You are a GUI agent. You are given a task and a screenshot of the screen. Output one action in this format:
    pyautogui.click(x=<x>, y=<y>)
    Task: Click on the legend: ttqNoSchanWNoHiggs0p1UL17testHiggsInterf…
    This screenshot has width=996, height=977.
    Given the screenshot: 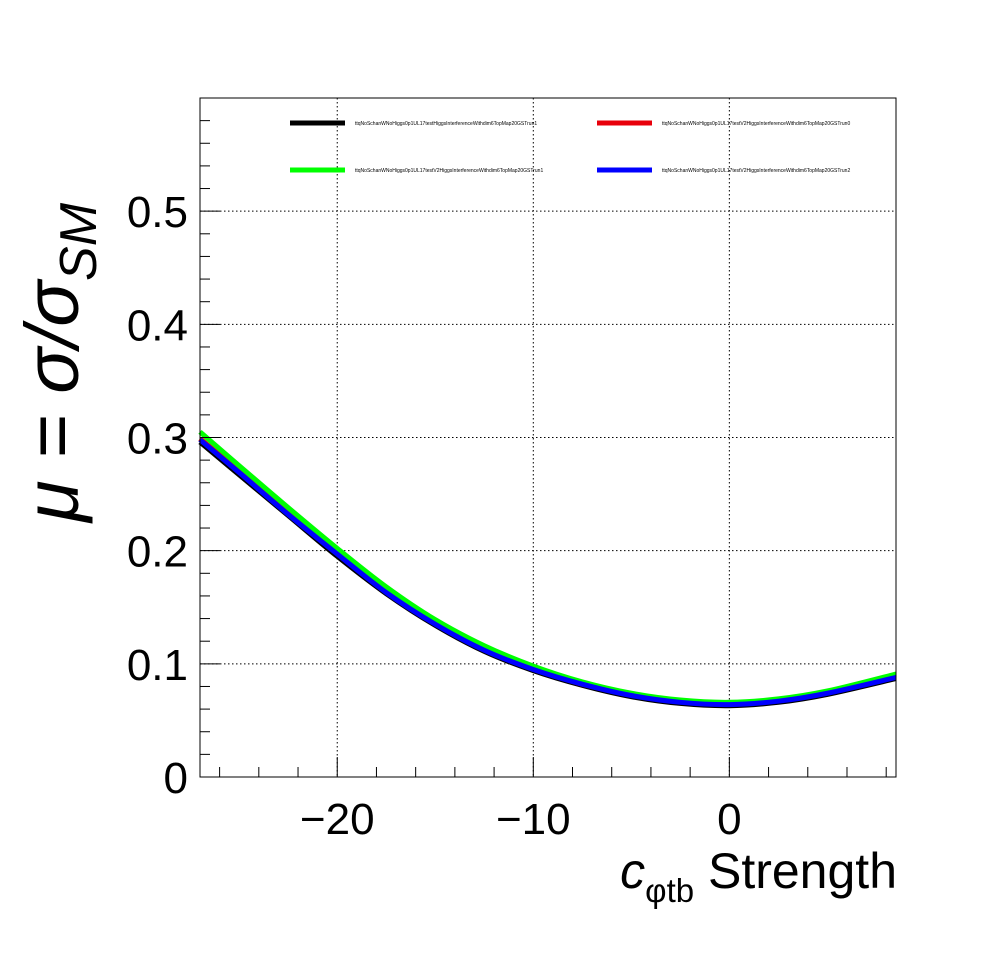 What is the action you would take?
    pyautogui.click(x=570, y=147)
    